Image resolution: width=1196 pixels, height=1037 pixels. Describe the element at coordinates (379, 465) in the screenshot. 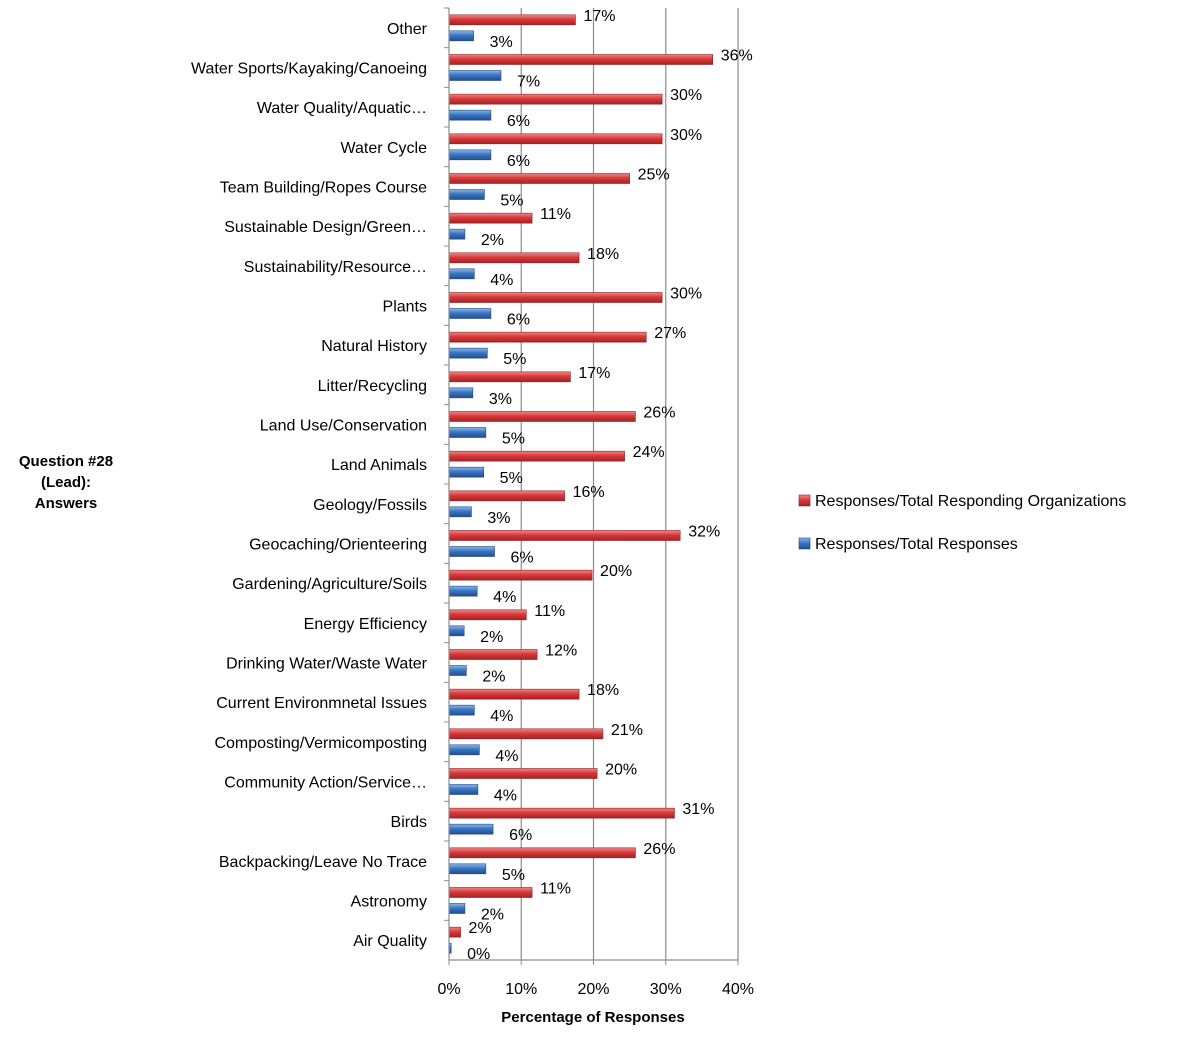

I see `category-label: Land Animals` at that location.